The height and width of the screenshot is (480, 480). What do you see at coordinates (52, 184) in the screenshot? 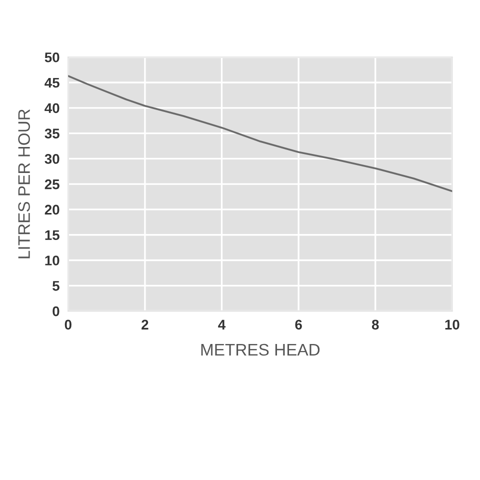
I see `y-tick-label: 25` at bounding box center [52, 184].